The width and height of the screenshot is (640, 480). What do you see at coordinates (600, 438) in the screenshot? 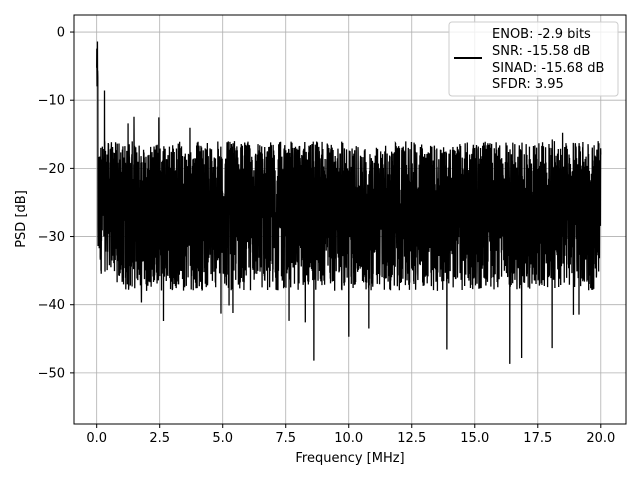
I see `x-tick-label: 20.0` at bounding box center [600, 438].